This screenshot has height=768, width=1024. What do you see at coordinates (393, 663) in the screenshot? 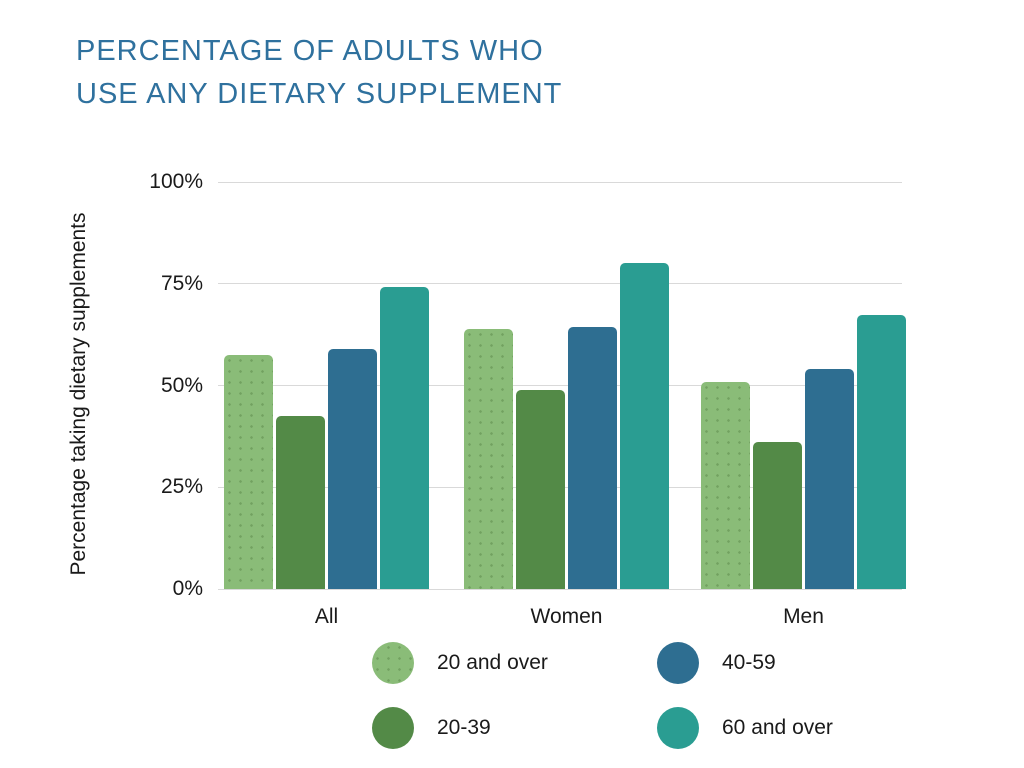
I see `legend-swatch-20-and-over` at bounding box center [393, 663].